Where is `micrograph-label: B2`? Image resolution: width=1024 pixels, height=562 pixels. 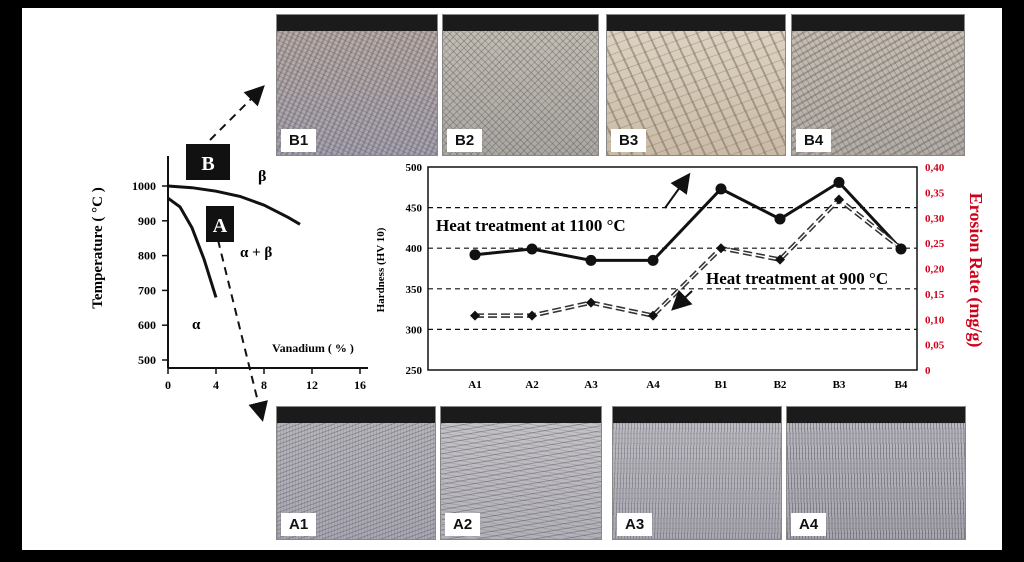 micrograph-label: B2 is located at coordinates (465, 140).